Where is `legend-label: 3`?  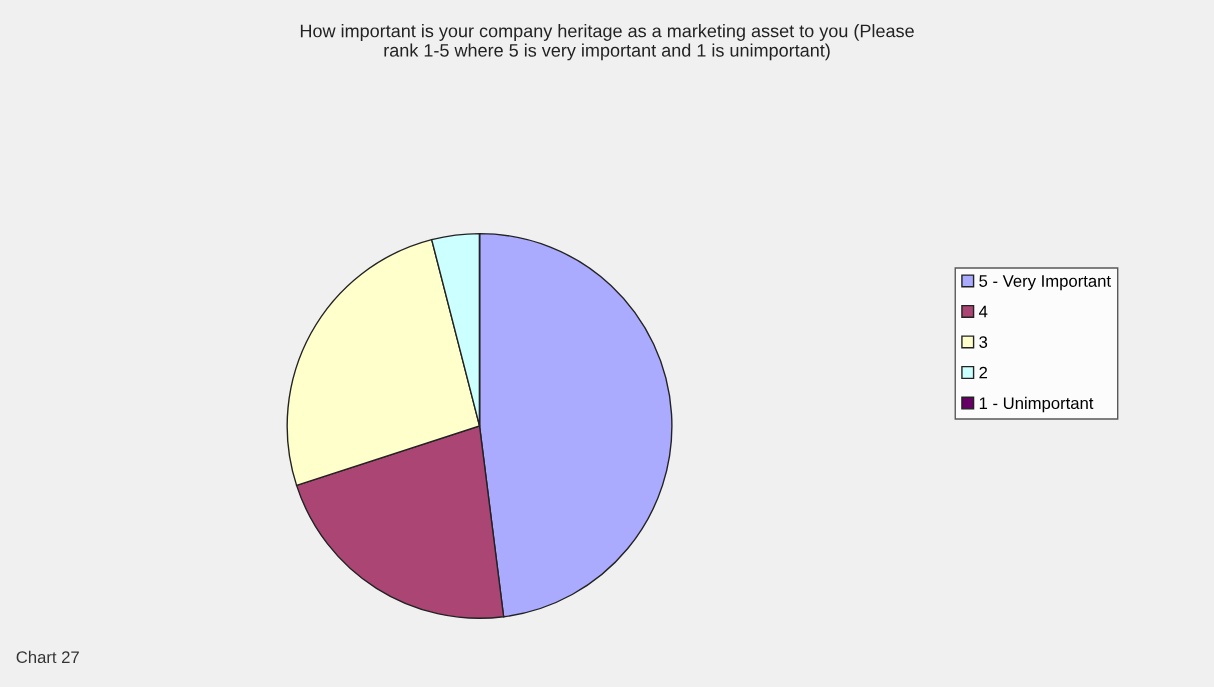 legend-label: 3 is located at coordinates (983, 342).